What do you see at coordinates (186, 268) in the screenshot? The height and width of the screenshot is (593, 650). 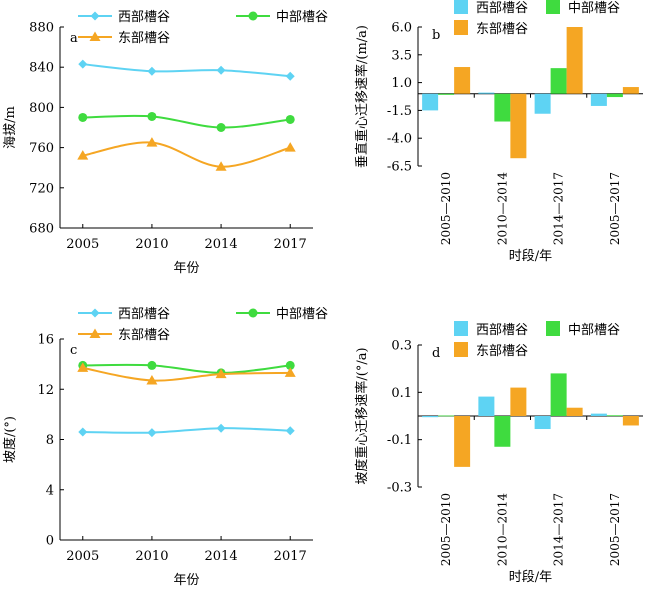 I see `x-axis-title: 年份` at bounding box center [186, 268].